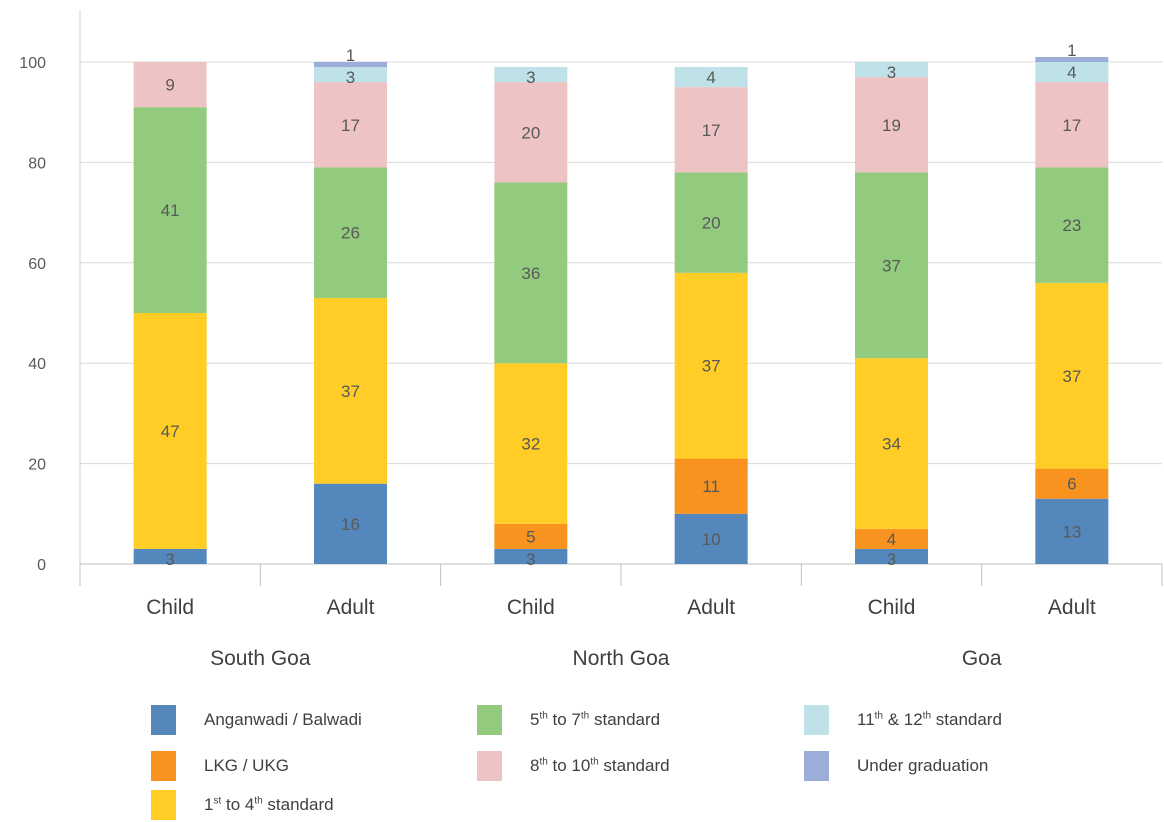 This screenshot has width=1164, height=822. I want to click on data-label: 19, so click(891, 125).